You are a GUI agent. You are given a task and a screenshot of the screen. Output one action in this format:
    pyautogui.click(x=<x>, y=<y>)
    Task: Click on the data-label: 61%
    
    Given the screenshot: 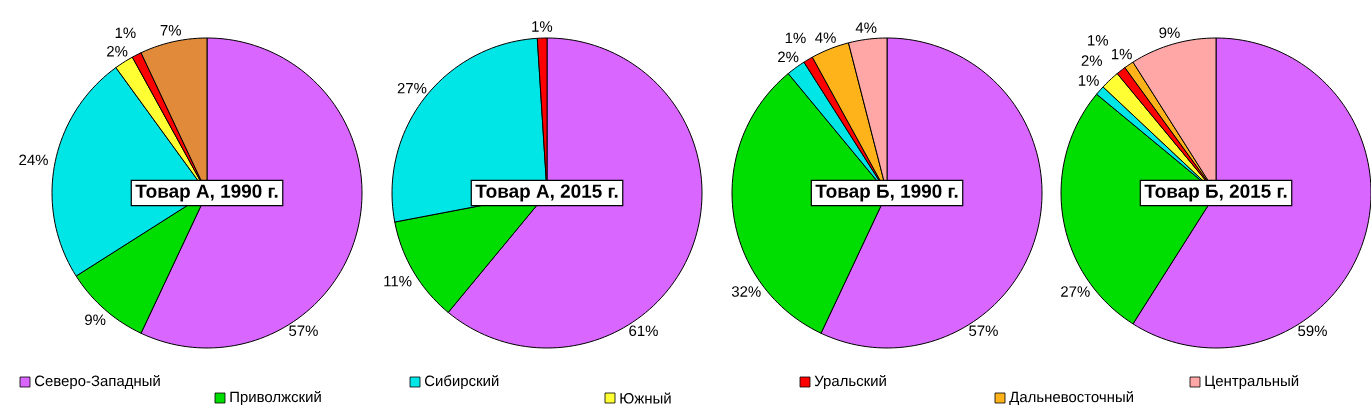 What is the action you would take?
    pyautogui.click(x=643, y=331)
    